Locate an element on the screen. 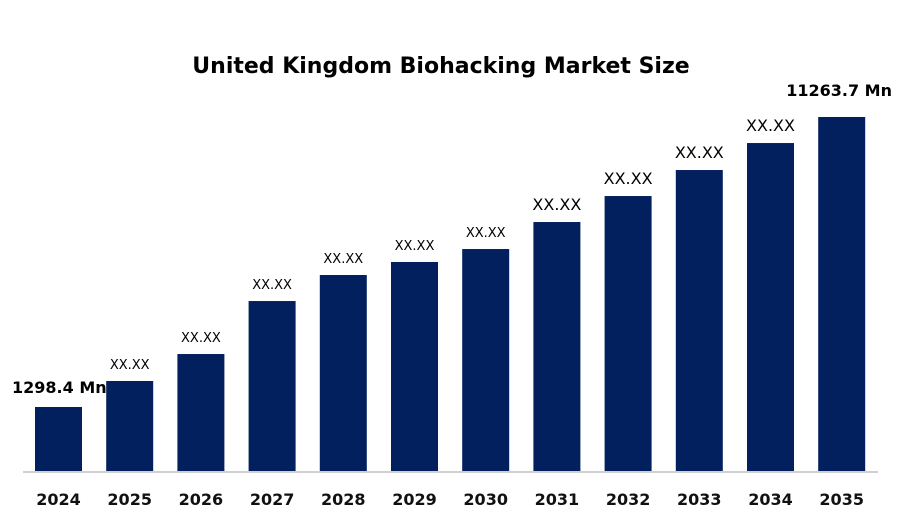  x-tick-label: 2032 is located at coordinates (628, 499).